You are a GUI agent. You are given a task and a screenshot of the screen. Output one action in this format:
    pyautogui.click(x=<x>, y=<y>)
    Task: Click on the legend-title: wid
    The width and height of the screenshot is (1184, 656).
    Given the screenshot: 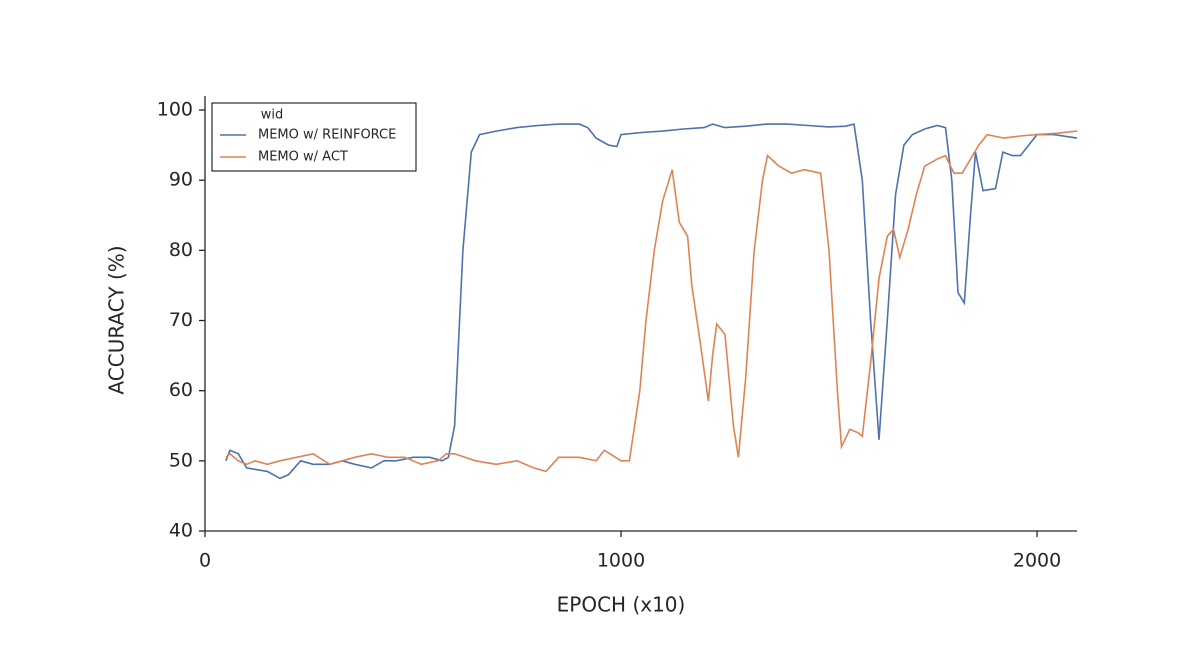 What is the action you would take?
    pyautogui.click(x=272, y=115)
    